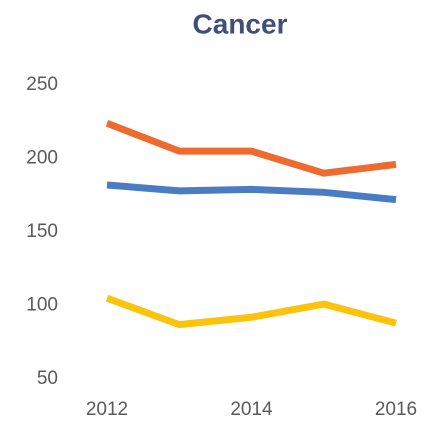  Describe the element at coordinates (42, 158) in the screenshot. I see `y-tick-label: 200` at that location.